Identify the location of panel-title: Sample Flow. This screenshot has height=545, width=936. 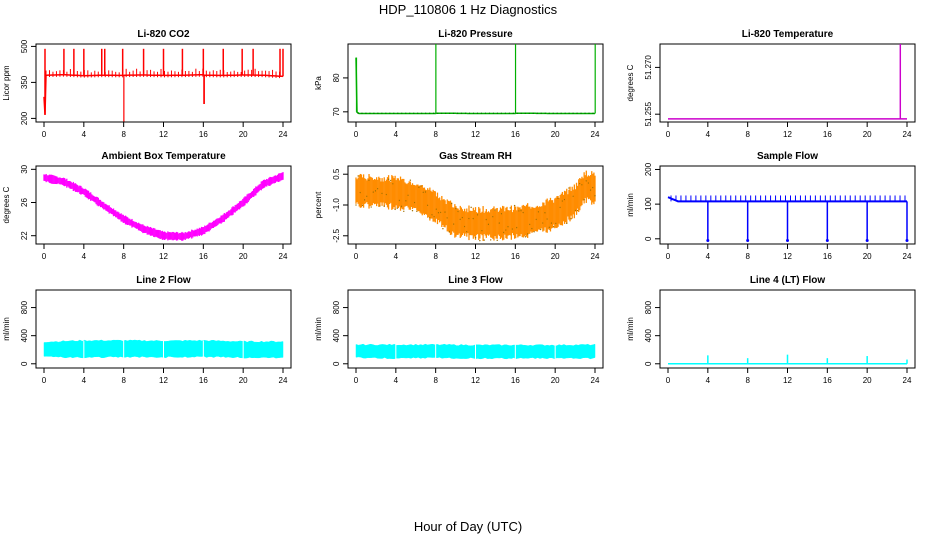
(787, 156).